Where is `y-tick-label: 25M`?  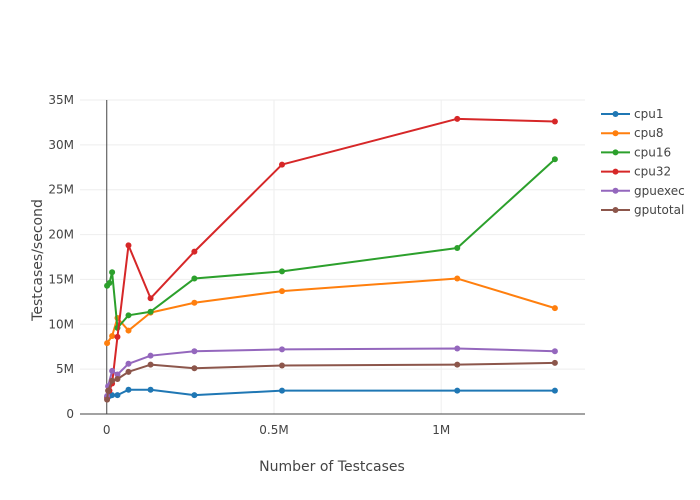 y-tick-label: 25M is located at coordinates (61, 190).